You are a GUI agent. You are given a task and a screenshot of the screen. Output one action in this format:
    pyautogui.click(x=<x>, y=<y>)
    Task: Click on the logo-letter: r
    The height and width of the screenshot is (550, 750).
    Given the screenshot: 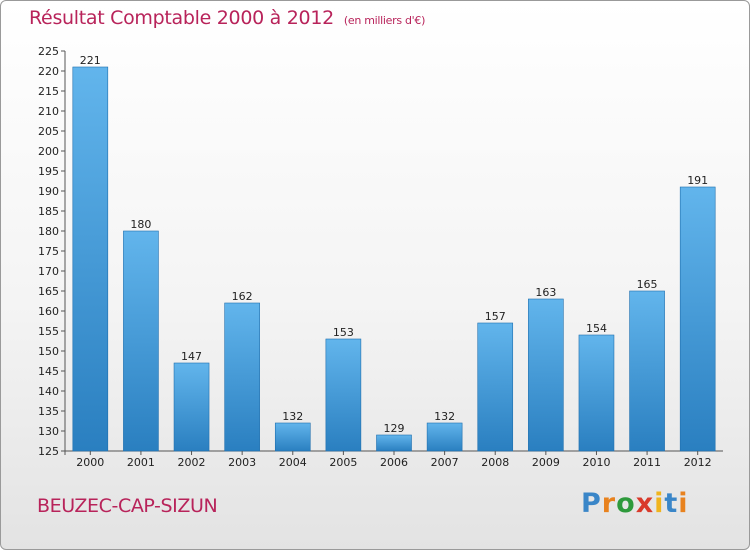 What is the action you would take?
    pyautogui.click(x=609, y=503)
    